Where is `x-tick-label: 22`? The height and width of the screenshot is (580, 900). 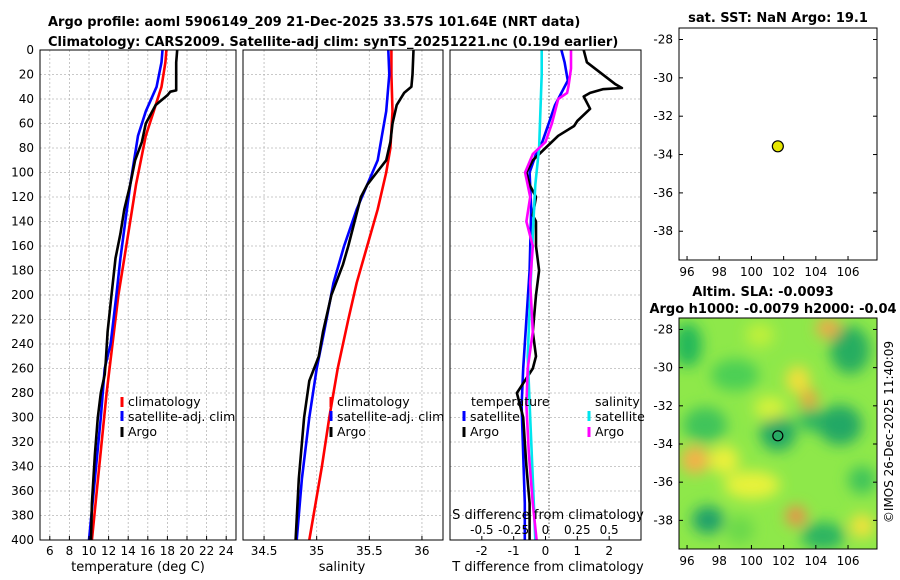
x-tick-label: 22 is located at coordinates (206, 551).